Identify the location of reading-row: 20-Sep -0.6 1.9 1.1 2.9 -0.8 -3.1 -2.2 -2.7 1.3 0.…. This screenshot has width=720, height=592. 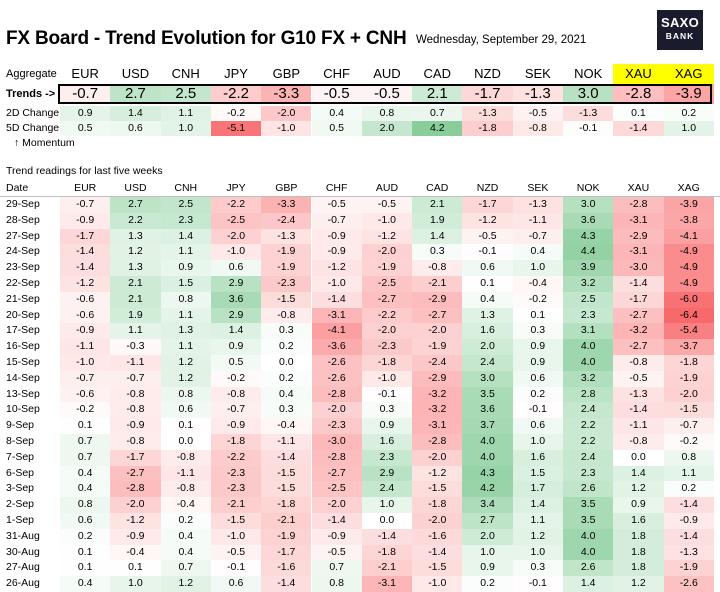
(360, 315).